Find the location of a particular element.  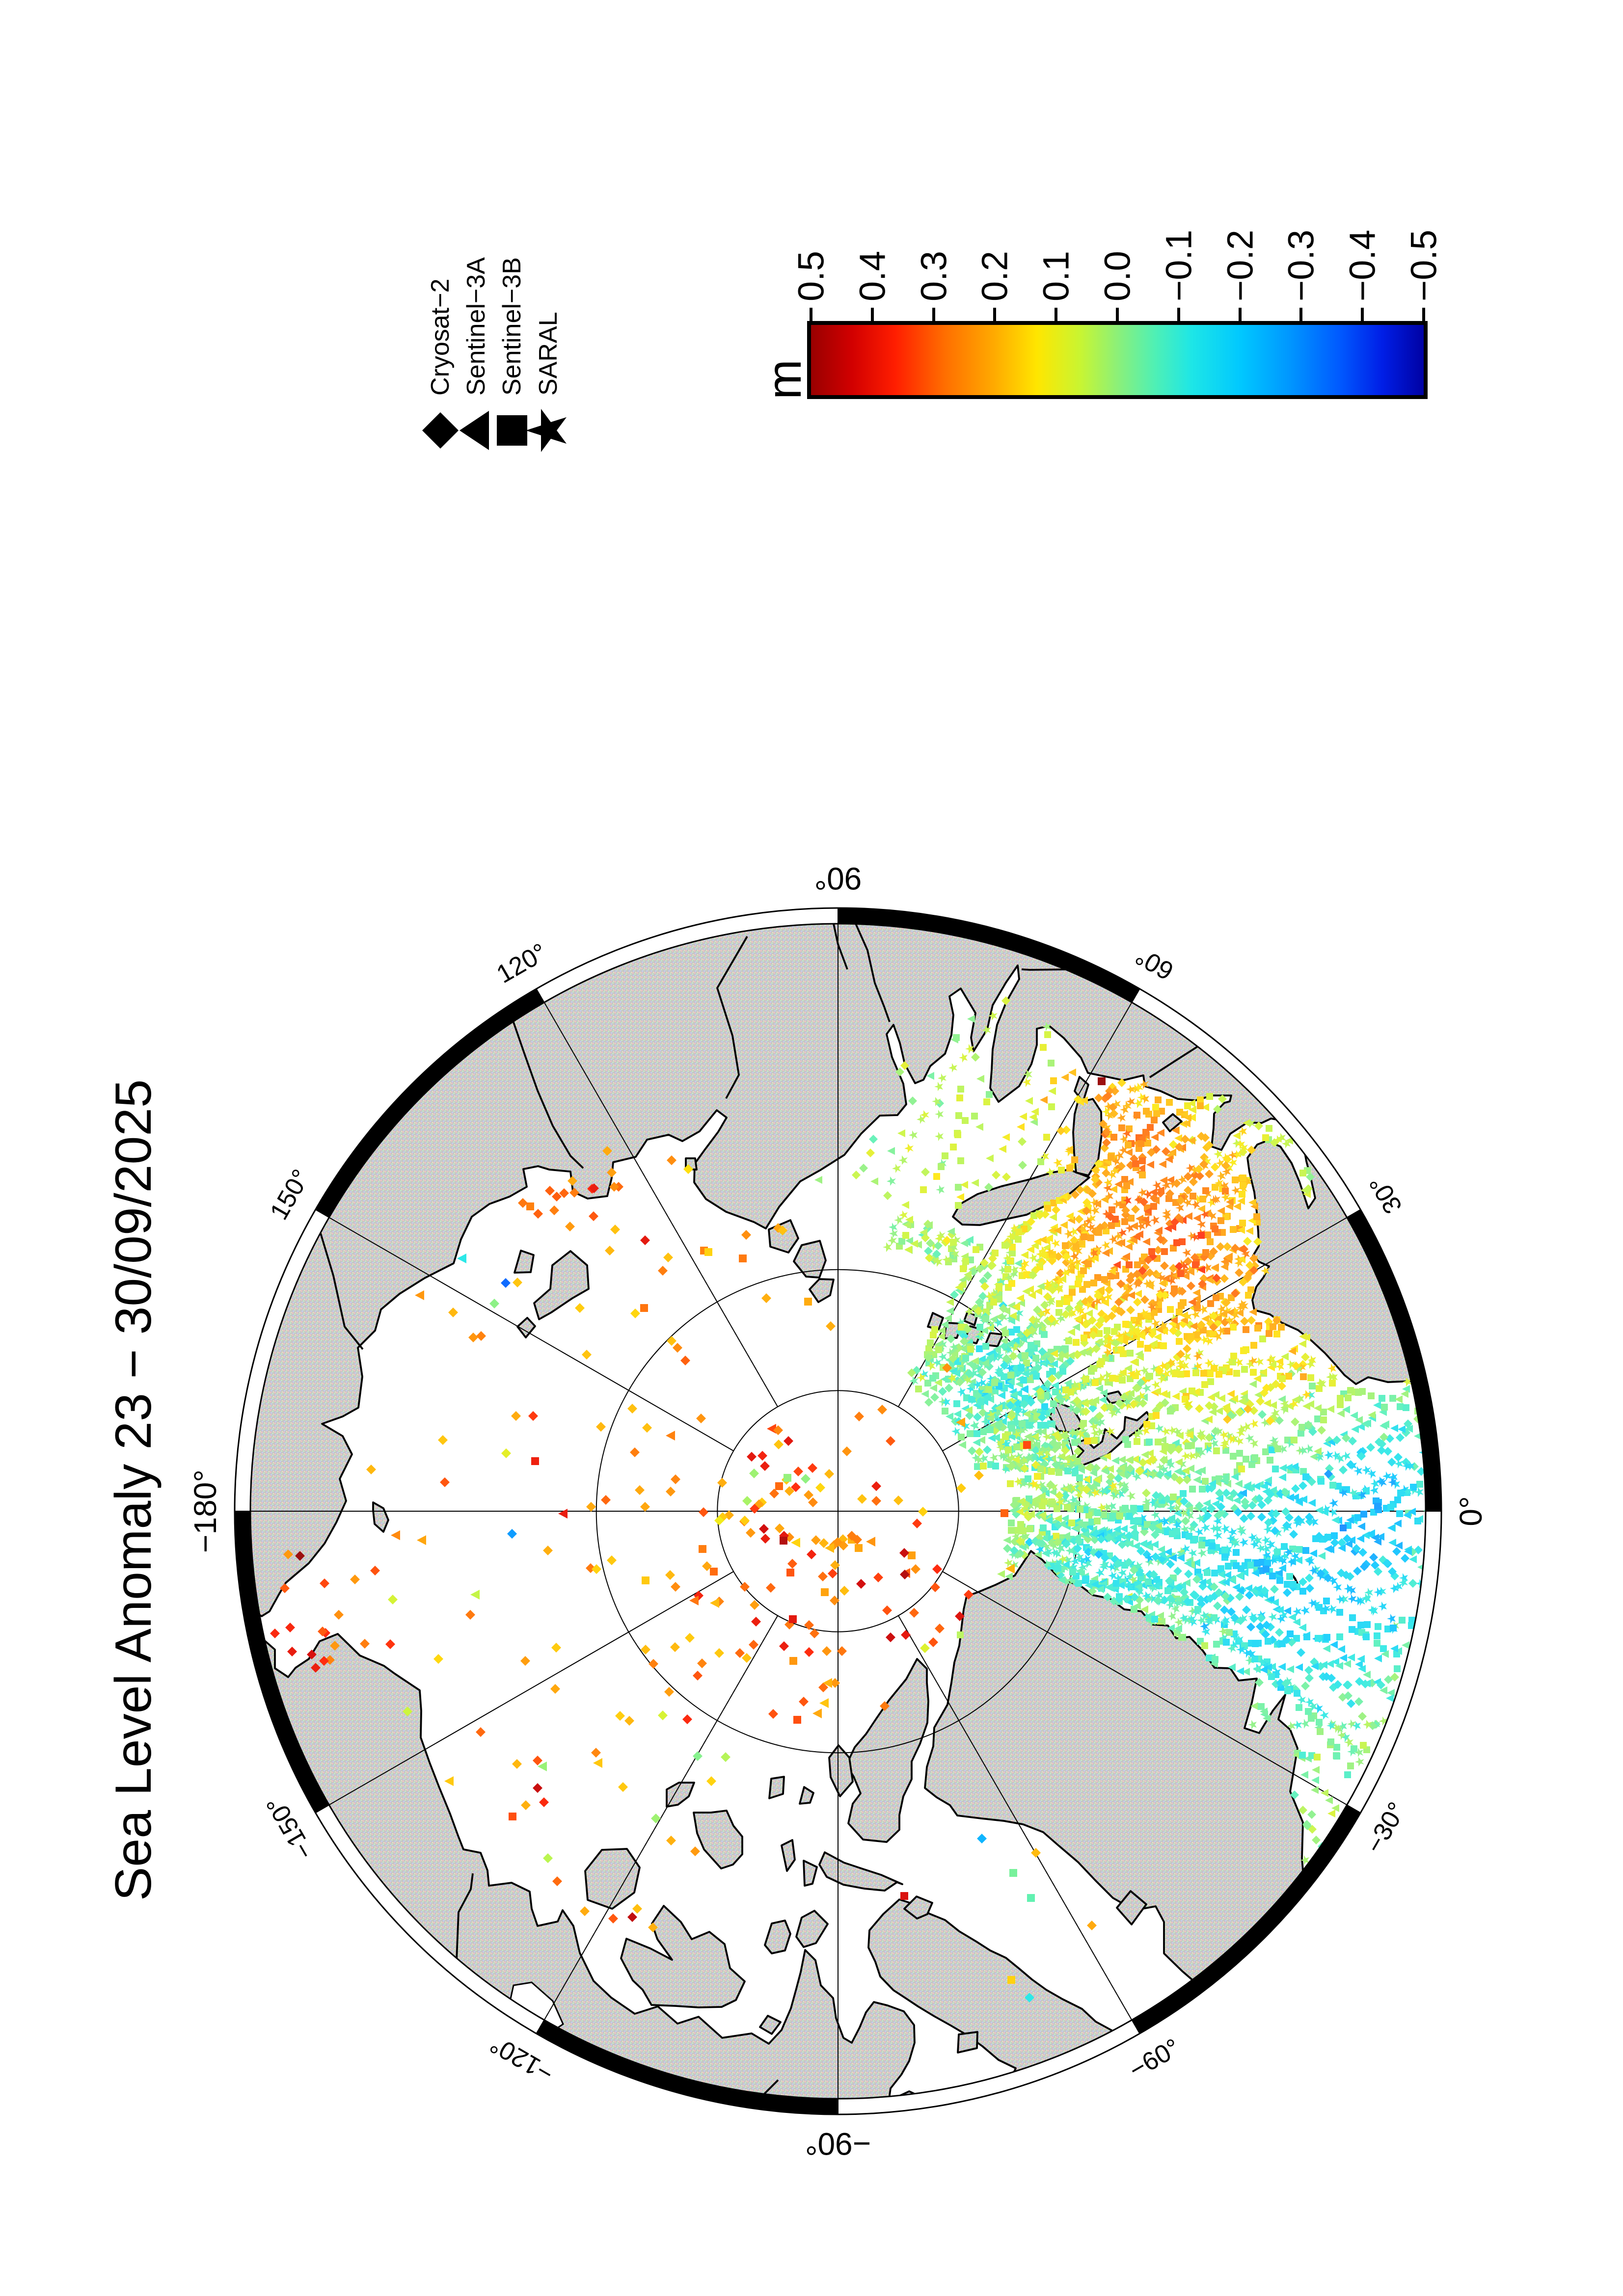

svg-text: −0.3 is located at coordinates (1302, 265).